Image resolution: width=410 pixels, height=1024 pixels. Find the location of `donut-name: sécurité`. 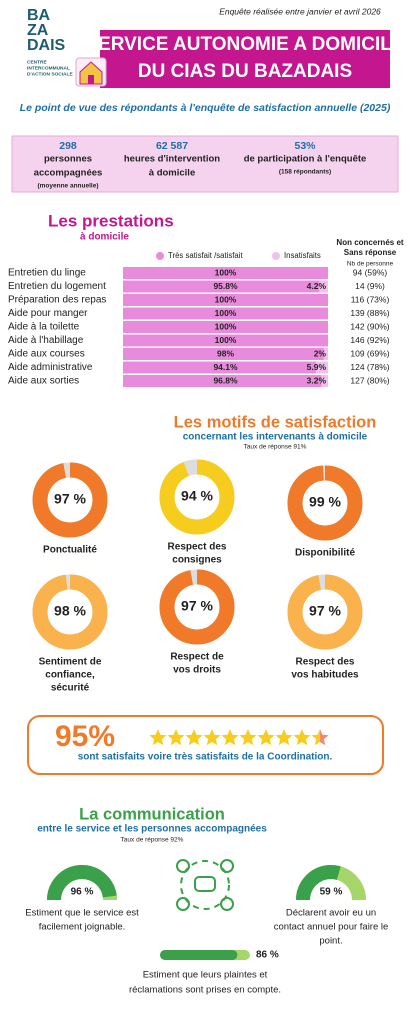

donut-name: sécurité is located at coordinates (70, 688).